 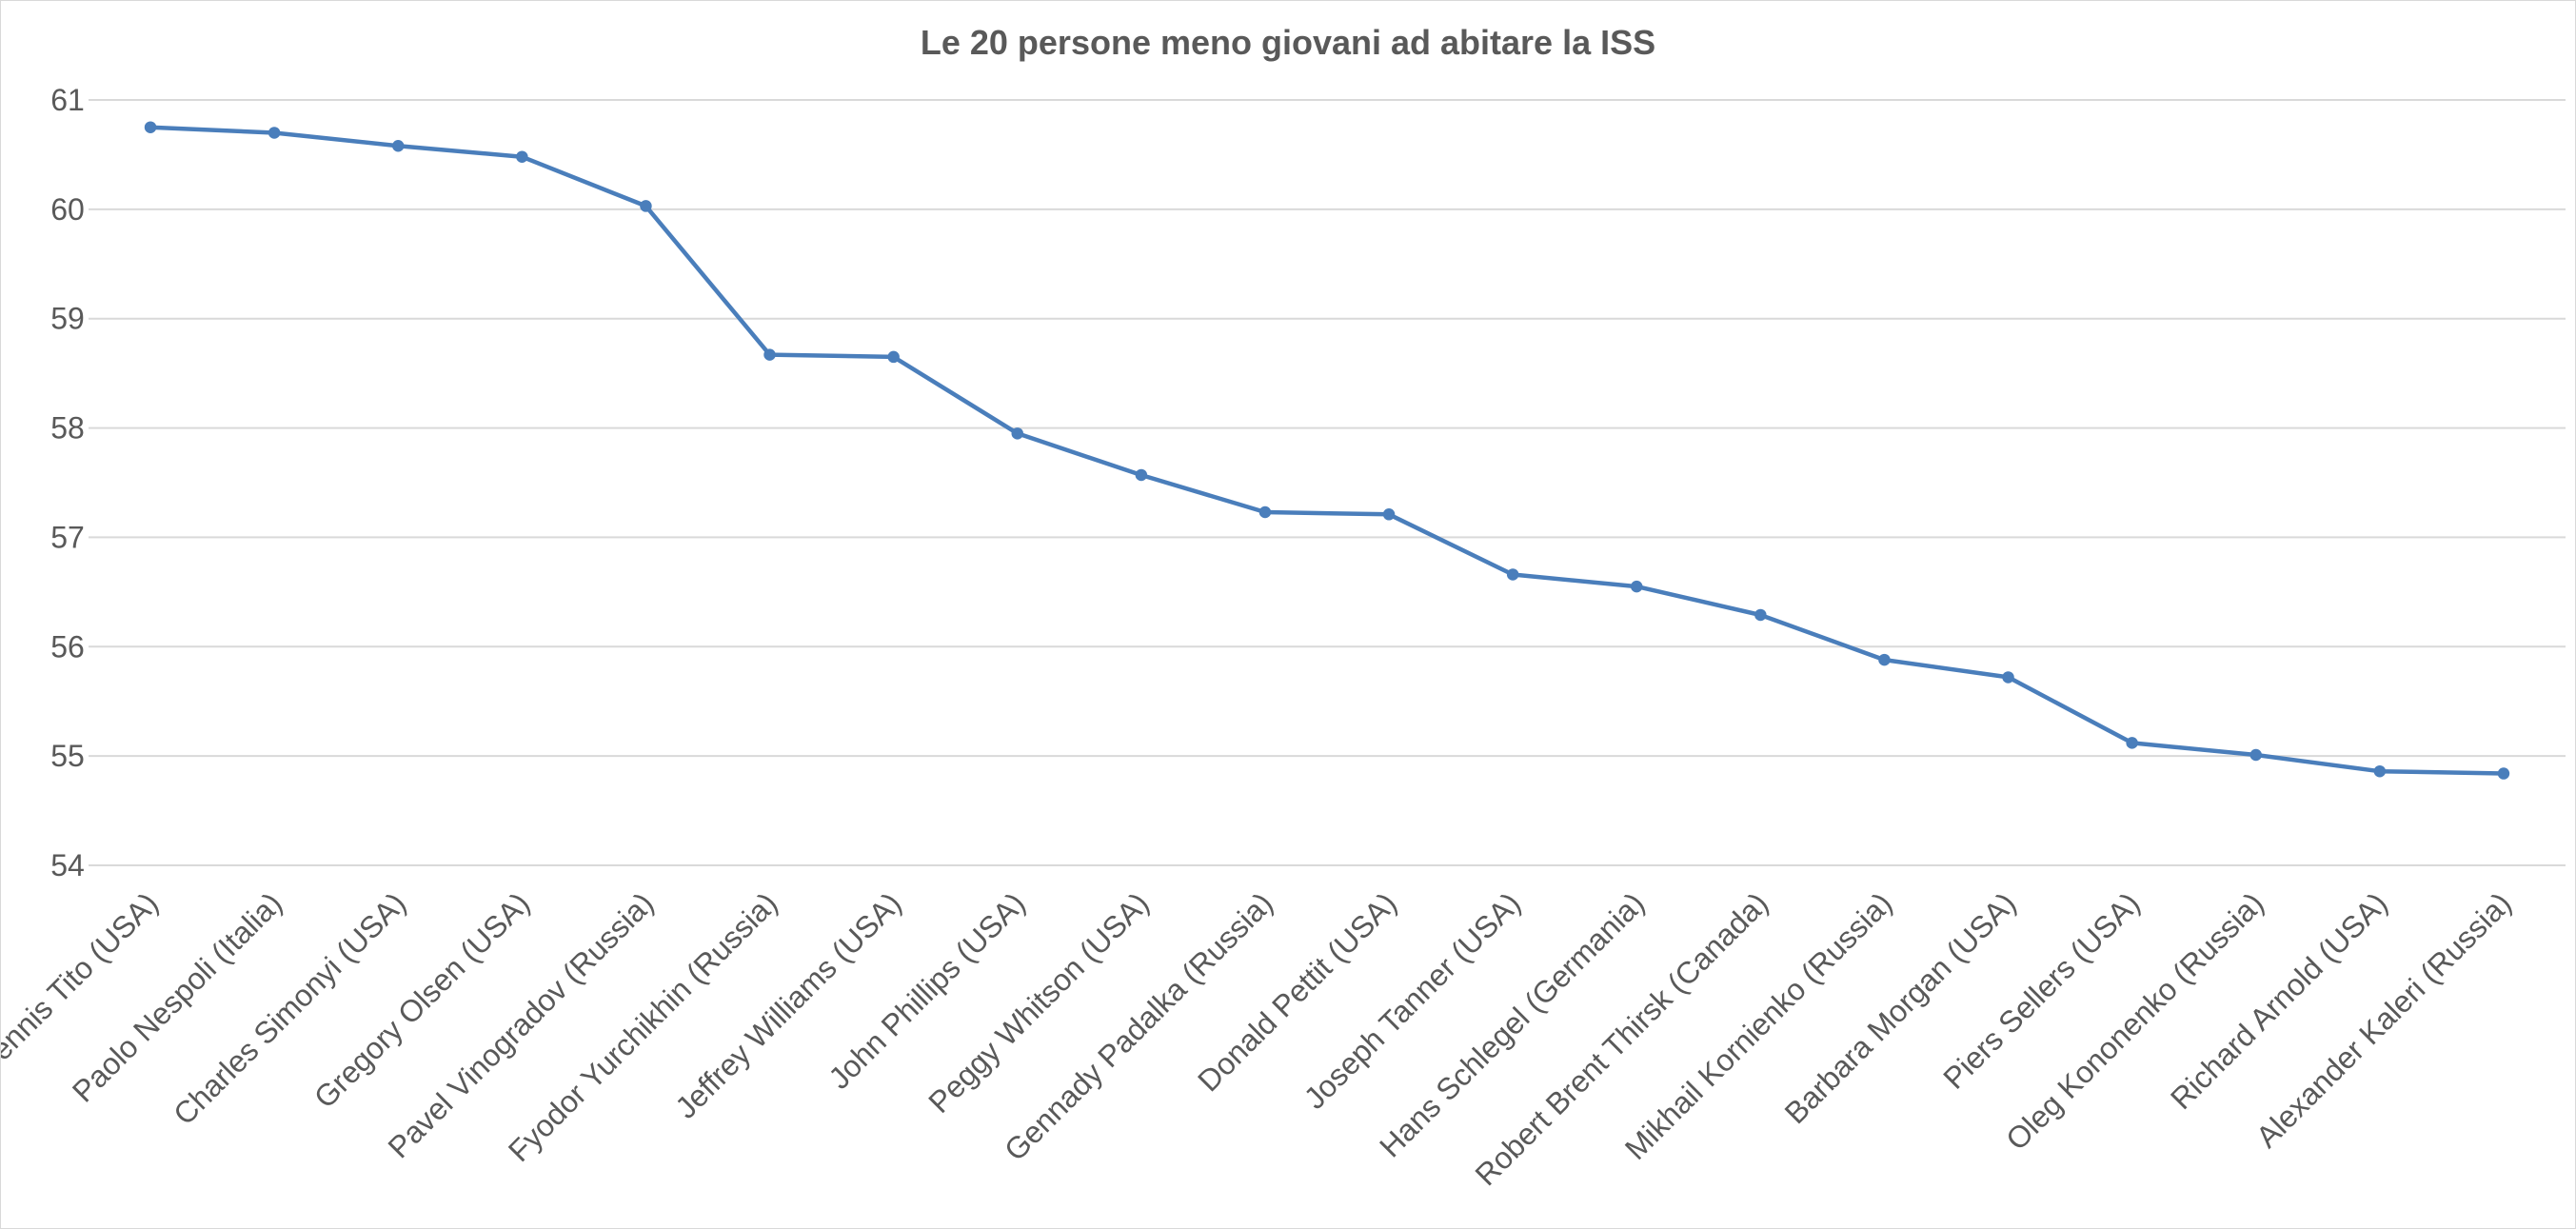 What do you see at coordinates (1900, 1008) in the screenshot?
I see `x-tick-label: Barbara Morgan (USA)` at bounding box center [1900, 1008].